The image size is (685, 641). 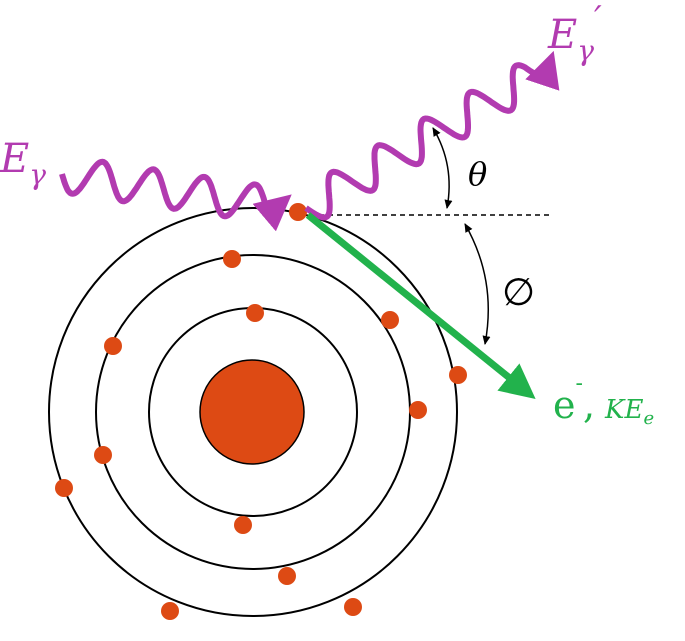 I want to click on label-sup: ′, so click(x=598, y=19).